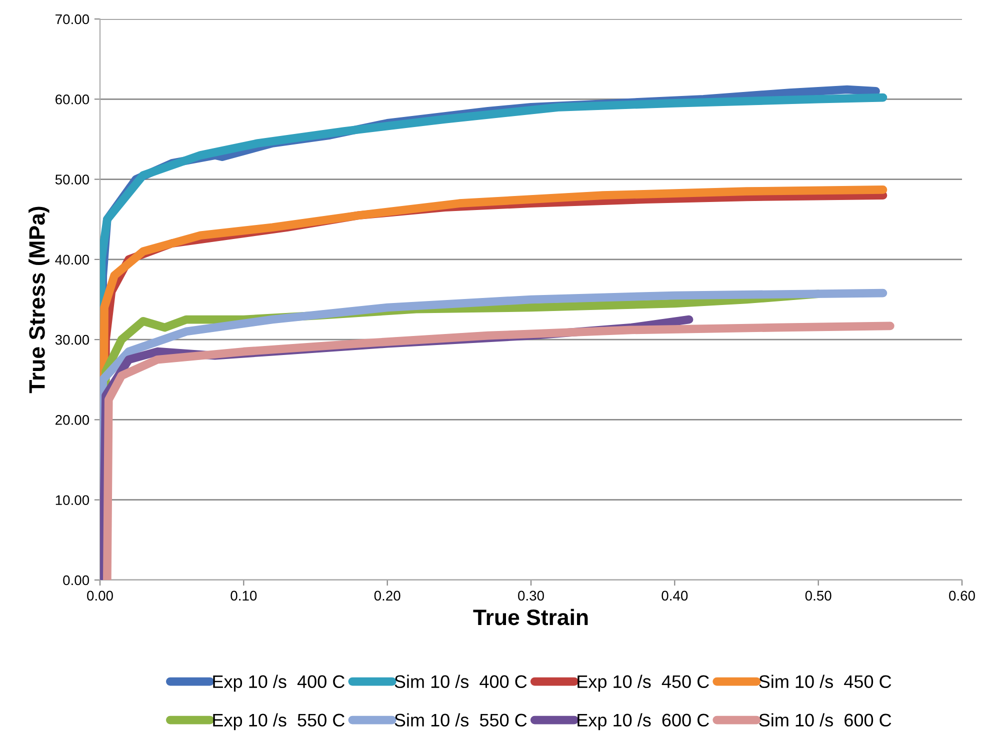 This screenshot has width=984, height=753. I want to click on y-axis-title: True Stress (MPa), so click(39, 300).